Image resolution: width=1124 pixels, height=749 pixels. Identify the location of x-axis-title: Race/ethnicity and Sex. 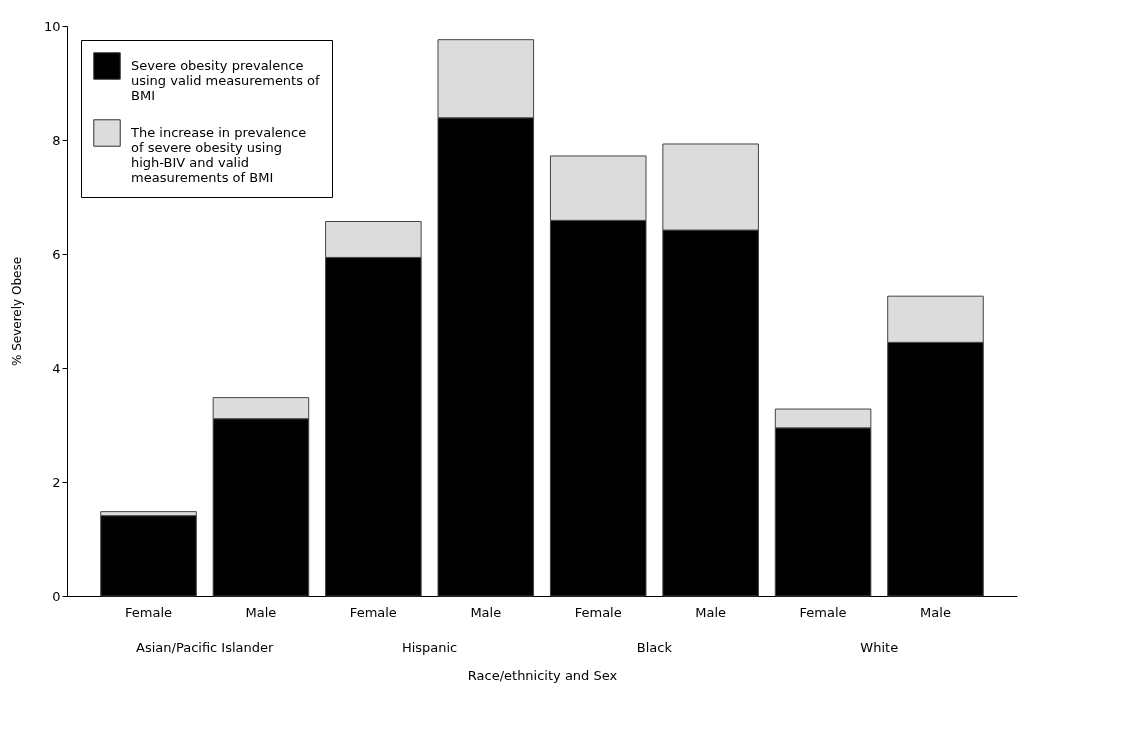
(542, 675).